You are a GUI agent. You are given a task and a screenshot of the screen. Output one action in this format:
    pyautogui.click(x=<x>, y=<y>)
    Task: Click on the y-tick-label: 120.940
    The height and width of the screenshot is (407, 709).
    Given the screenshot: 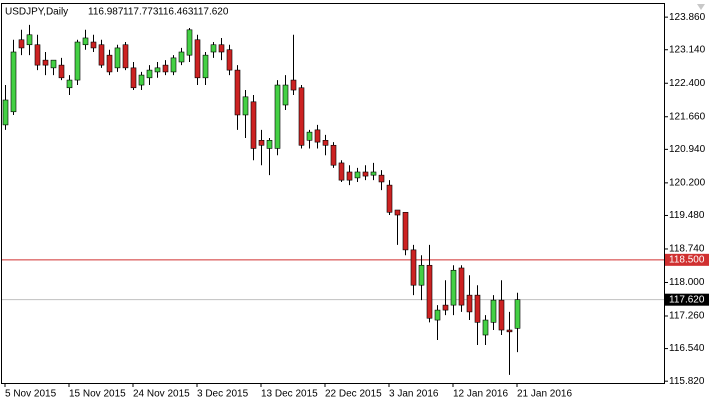 What is the action you would take?
    pyautogui.click(x=687, y=149)
    